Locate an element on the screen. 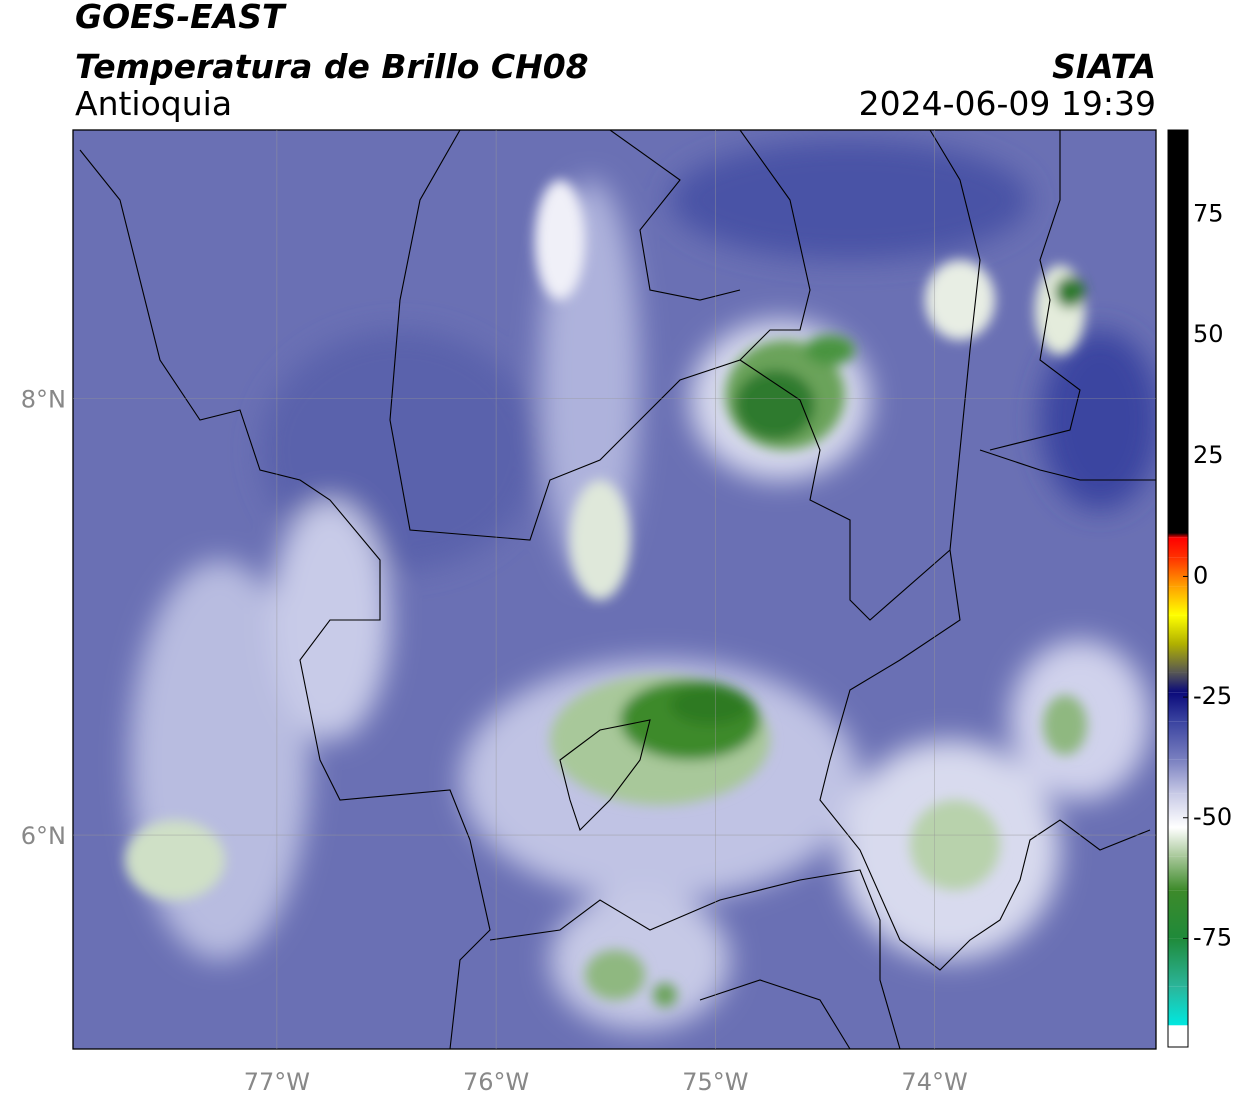  colorbar-tick-label: -75 is located at coordinates (1212, 937).